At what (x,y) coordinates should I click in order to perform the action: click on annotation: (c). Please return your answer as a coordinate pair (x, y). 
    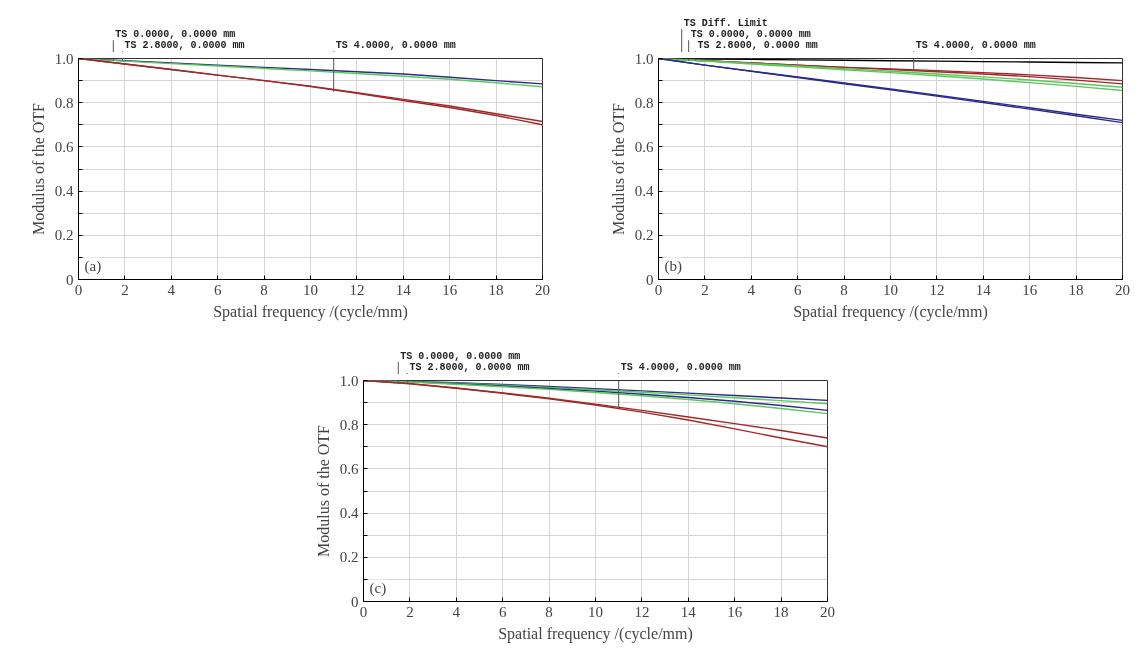
    Looking at the image, I should click on (378, 588).